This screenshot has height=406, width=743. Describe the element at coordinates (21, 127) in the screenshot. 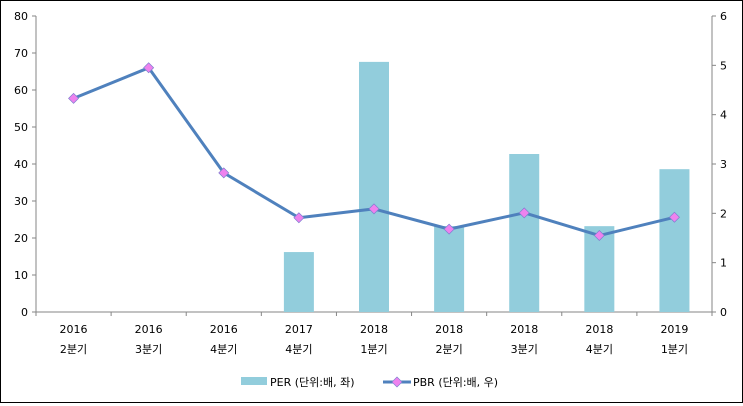

I see `left-tick-label: 50` at that location.